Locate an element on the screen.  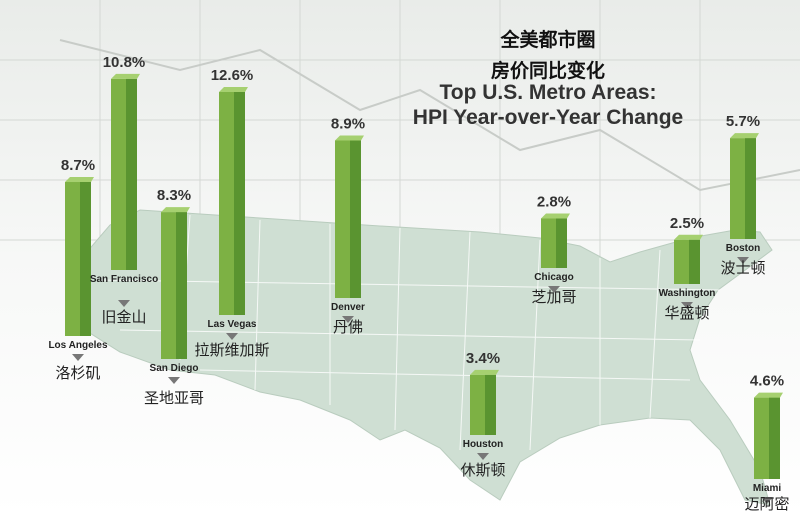
city-label: Los Angeles is located at coordinates (78, 345).